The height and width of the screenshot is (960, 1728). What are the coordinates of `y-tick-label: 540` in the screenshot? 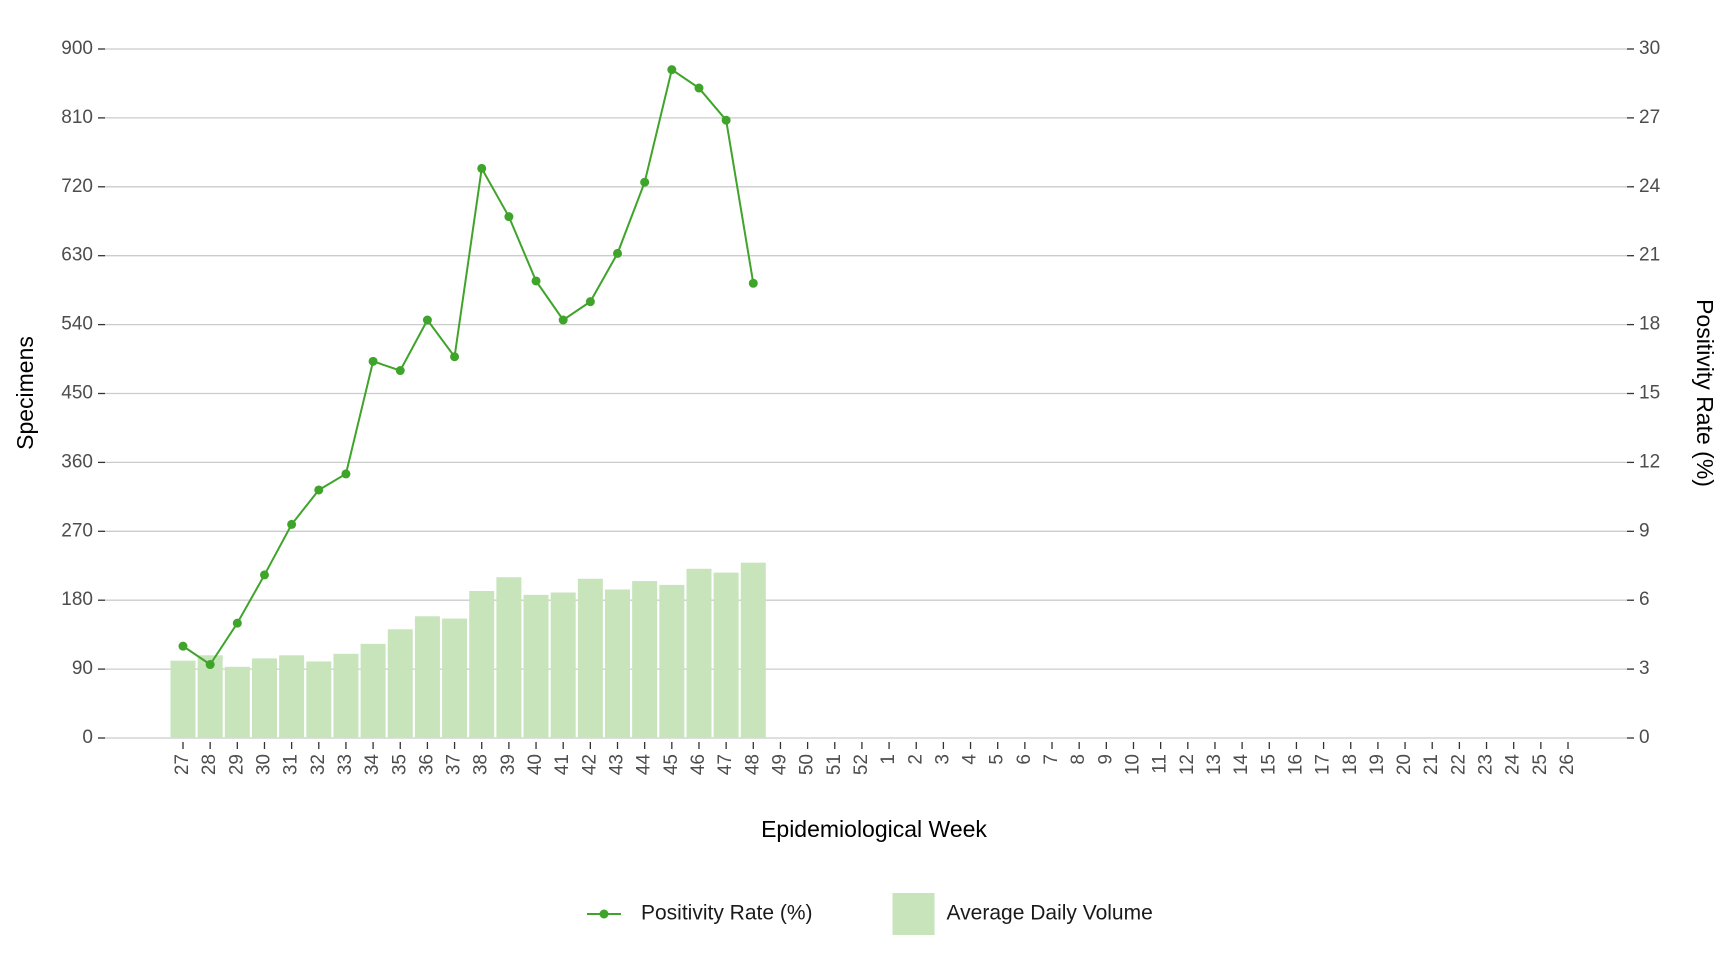 It's located at (77, 324).